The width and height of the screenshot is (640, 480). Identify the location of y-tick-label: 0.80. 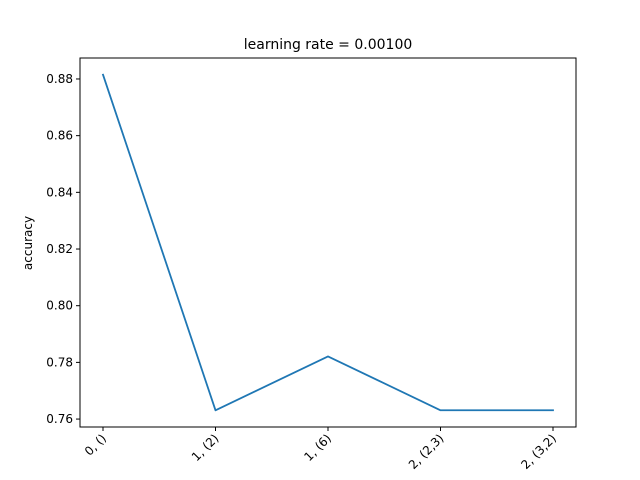
(59, 306).